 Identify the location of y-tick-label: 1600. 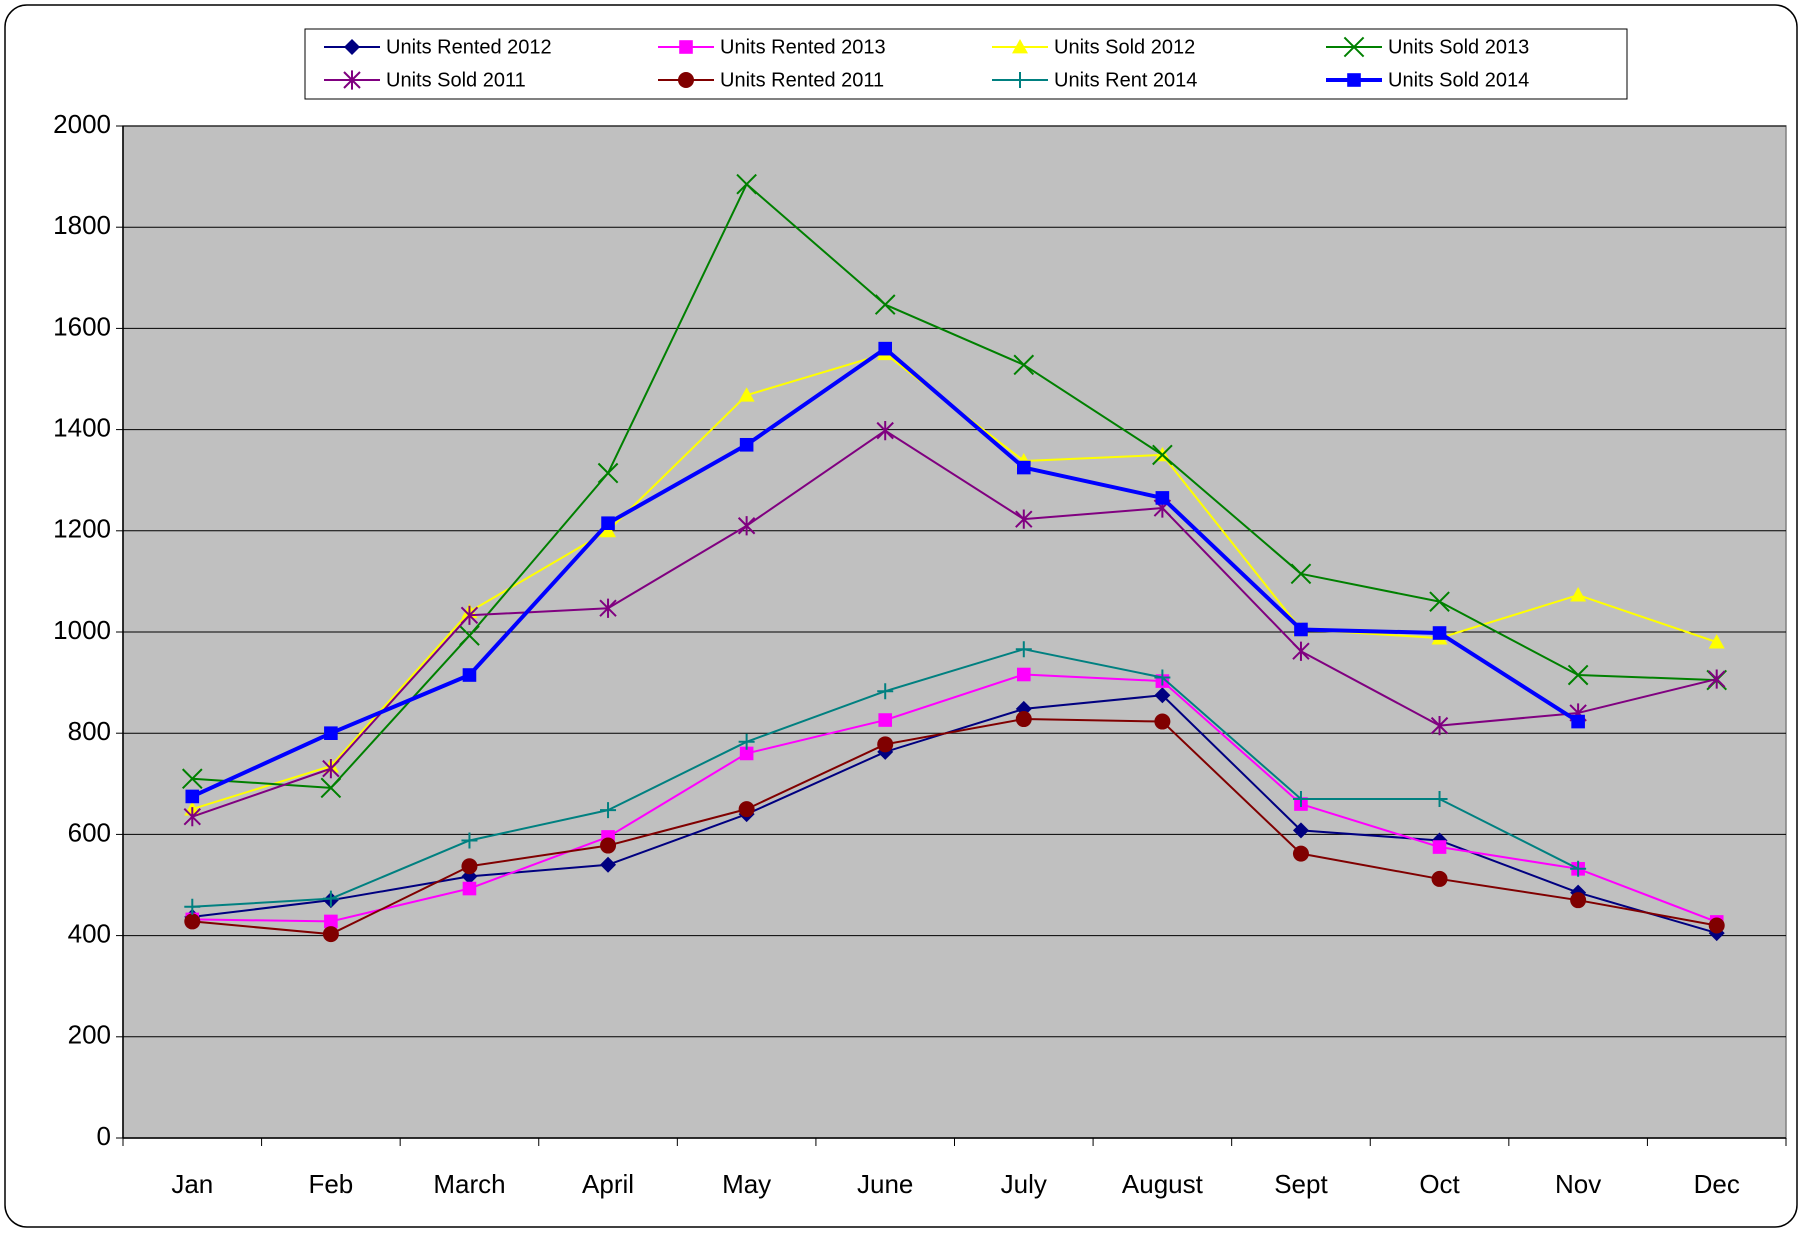
(82, 326).